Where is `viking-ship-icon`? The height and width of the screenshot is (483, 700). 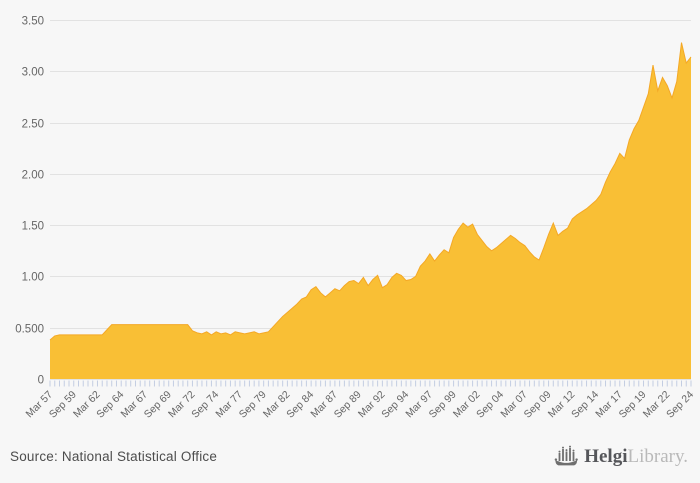
viking-ship-icon is located at coordinates (566, 455).